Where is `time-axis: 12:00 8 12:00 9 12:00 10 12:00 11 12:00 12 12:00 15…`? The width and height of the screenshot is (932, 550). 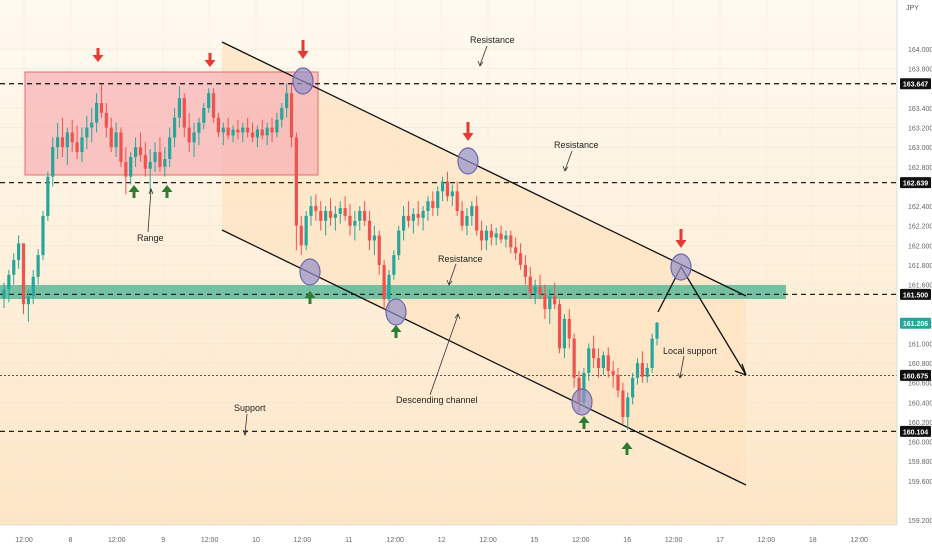 time-axis: 12:00 8 12:00 9 12:00 10 12:00 11 12:00 12 12:00 15… is located at coordinates (466, 537).